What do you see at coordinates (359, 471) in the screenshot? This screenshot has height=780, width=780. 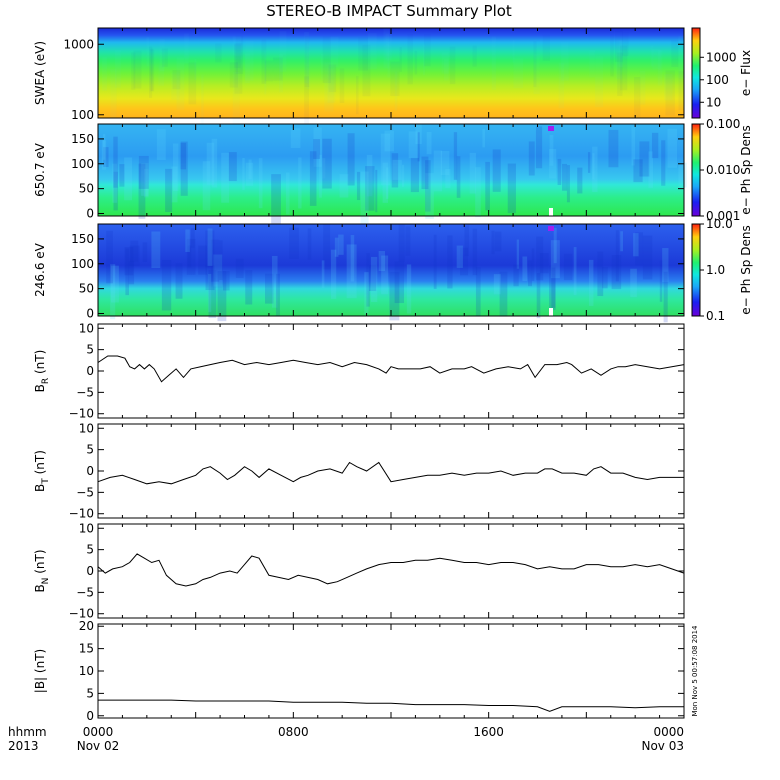 I see `panel-bt: −10 −5 0 5 10 BT (nT)` at bounding box center [359, 471].